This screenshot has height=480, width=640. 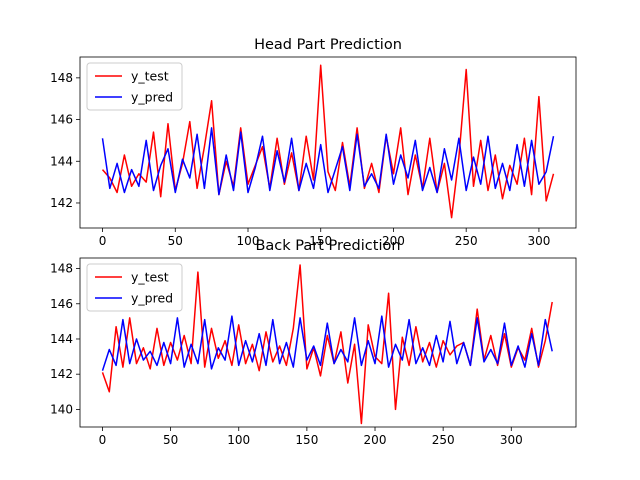 What do you see at coordinates (61, 203) in the screenshot?
I see `head-y-tick-label: 142` at bounding box center [61, 203].